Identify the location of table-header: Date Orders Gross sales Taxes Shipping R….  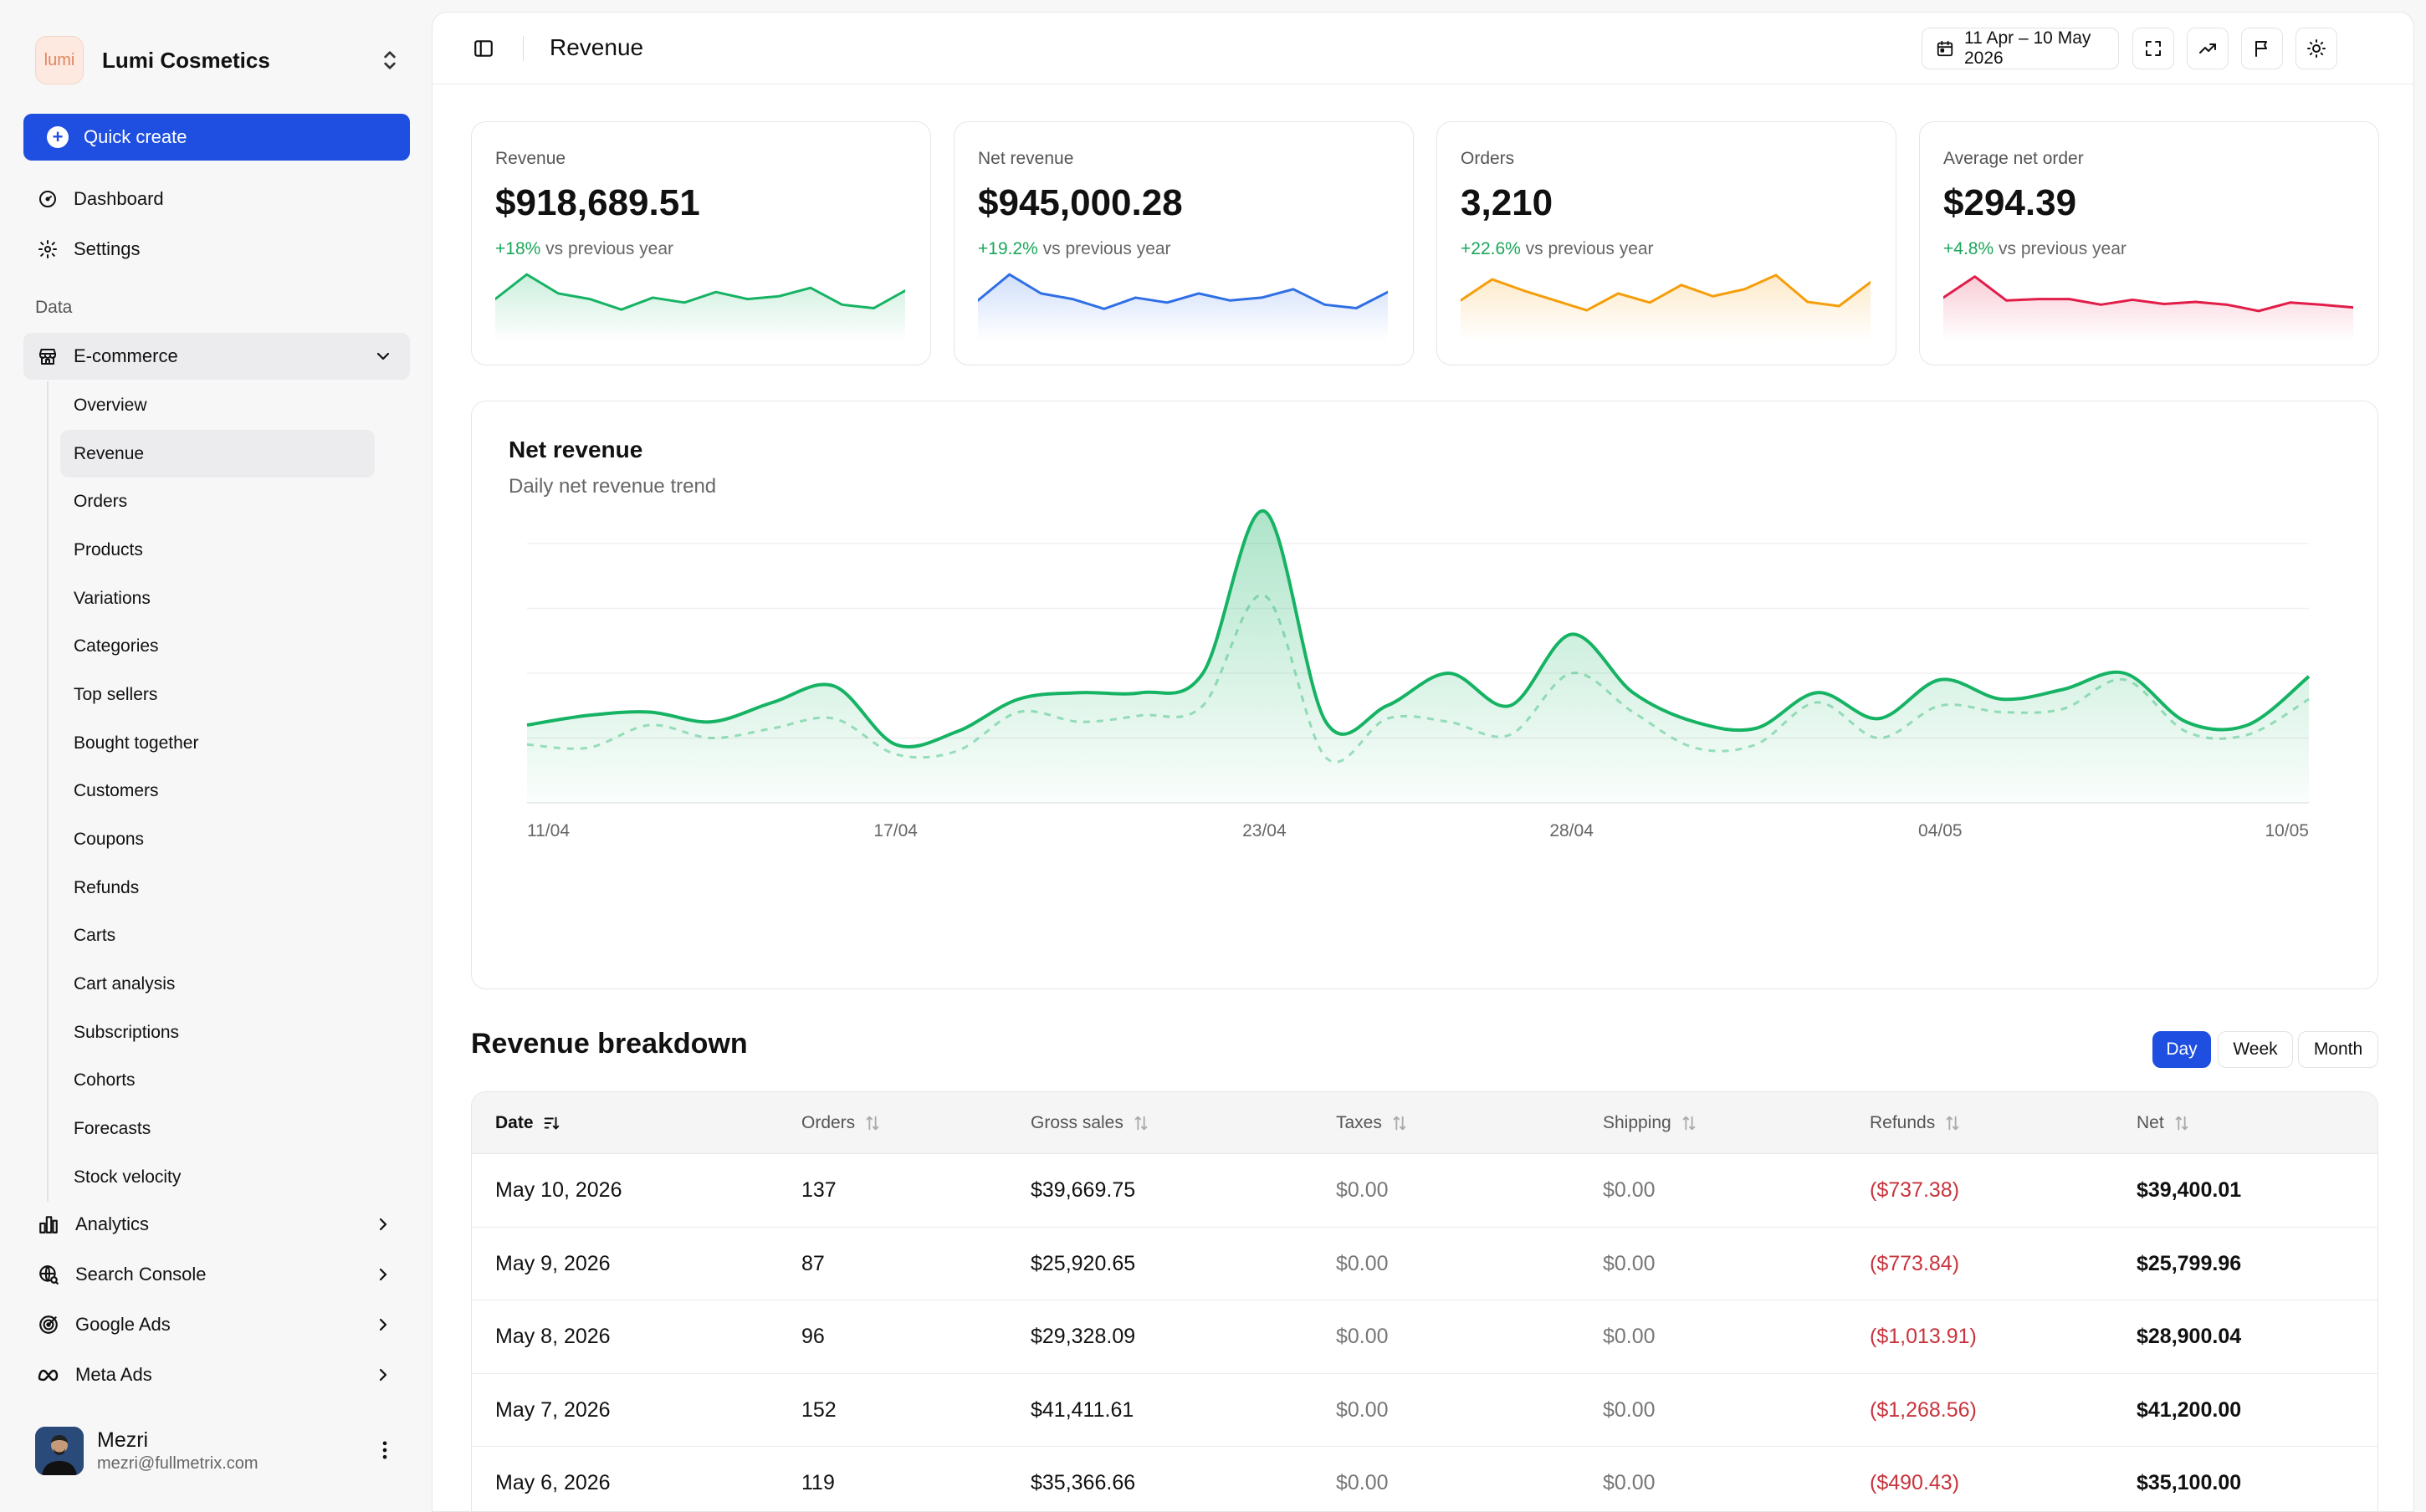
(1424, 1123).